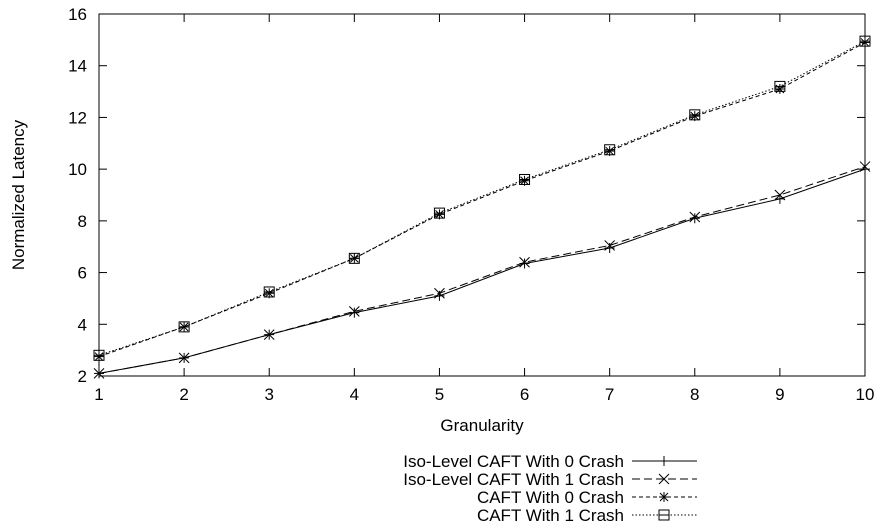 Image resolution: width=887 pixels, height=528 pixels. What do you see at coordinates (82, 221) in the screenshot?
I see `y-tick-label: 8` at bounding box center [82, 221].